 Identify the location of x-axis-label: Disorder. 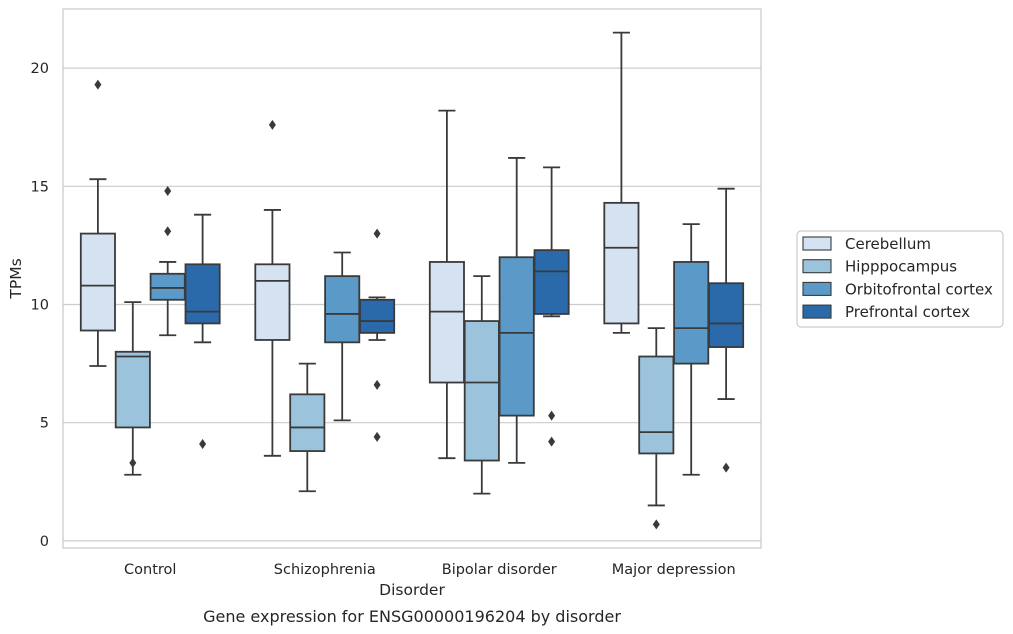
(412, 590).